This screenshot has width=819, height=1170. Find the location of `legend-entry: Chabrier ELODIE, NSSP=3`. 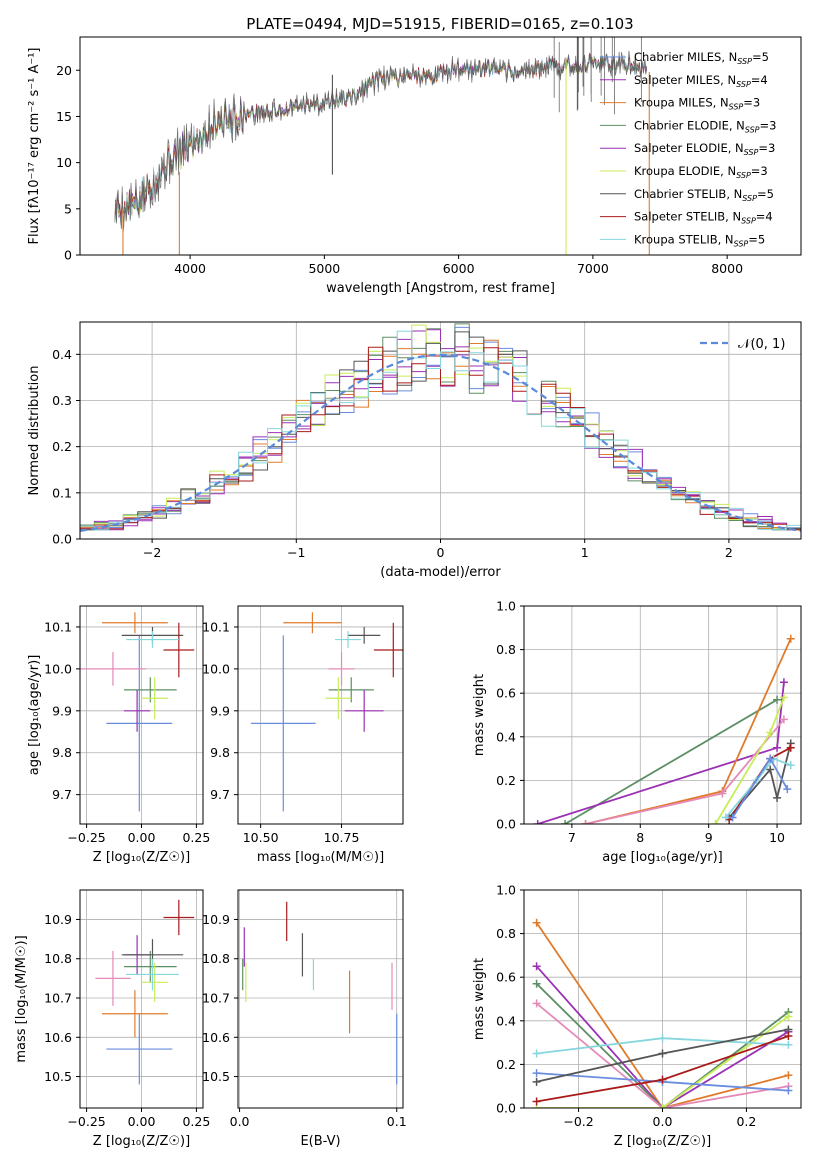

legend-entry: Chabrier ELODIE, NSSP=3 is located at coordinates (705, 126).